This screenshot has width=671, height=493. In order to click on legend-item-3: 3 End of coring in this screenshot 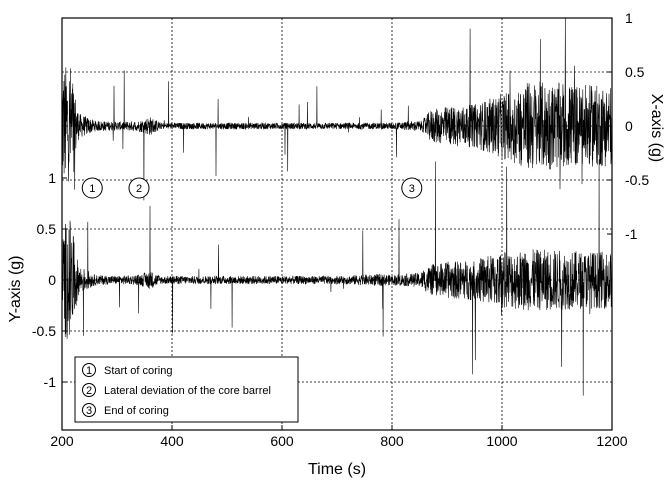, I will do `click(125, 410)`.